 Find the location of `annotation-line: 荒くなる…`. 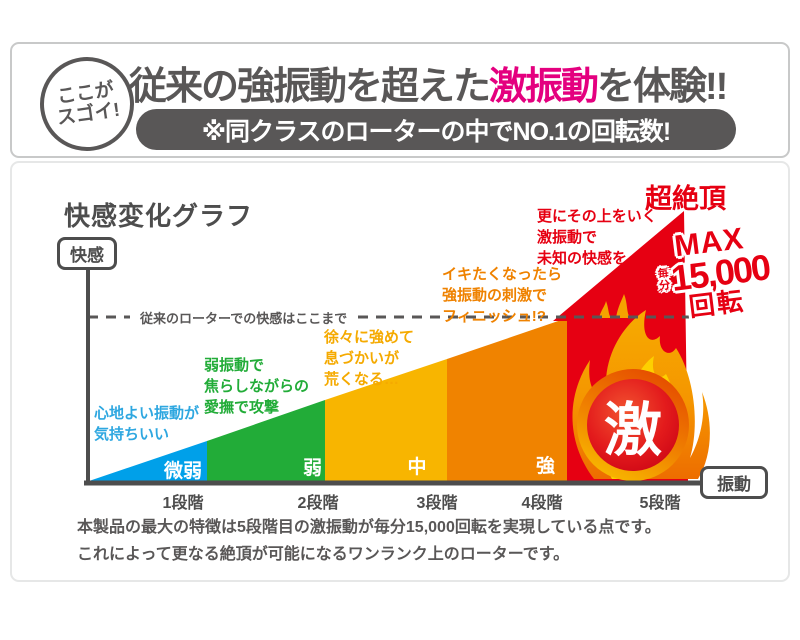

annotation-line: 荒くなる… is located at coordinates (362, 379).